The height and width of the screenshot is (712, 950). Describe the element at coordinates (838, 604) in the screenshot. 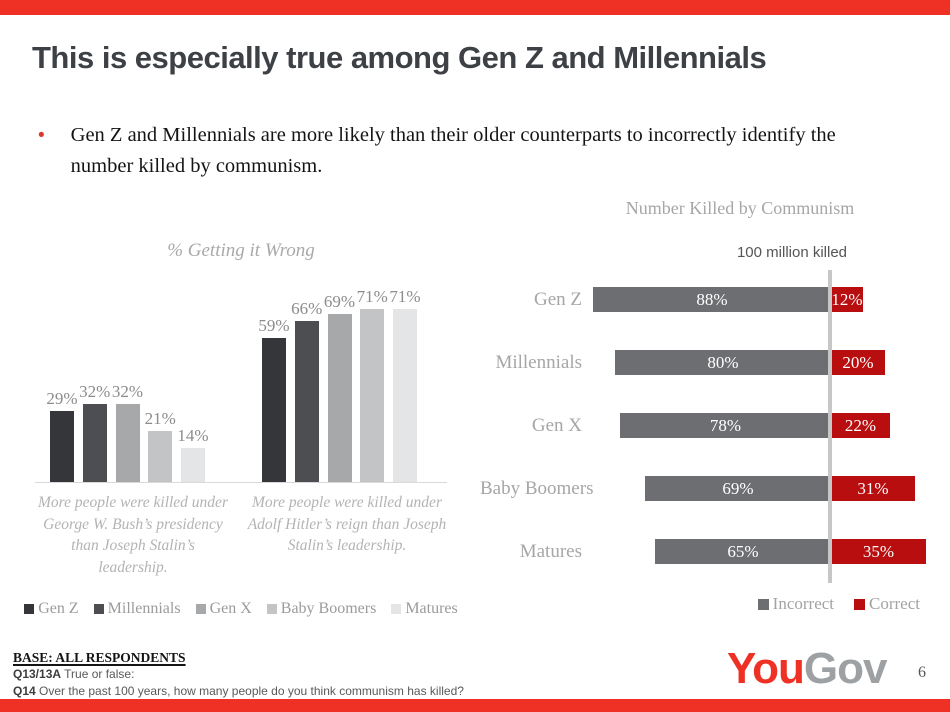

I see `right-chart-legend: Incorrect Correct` at that location.